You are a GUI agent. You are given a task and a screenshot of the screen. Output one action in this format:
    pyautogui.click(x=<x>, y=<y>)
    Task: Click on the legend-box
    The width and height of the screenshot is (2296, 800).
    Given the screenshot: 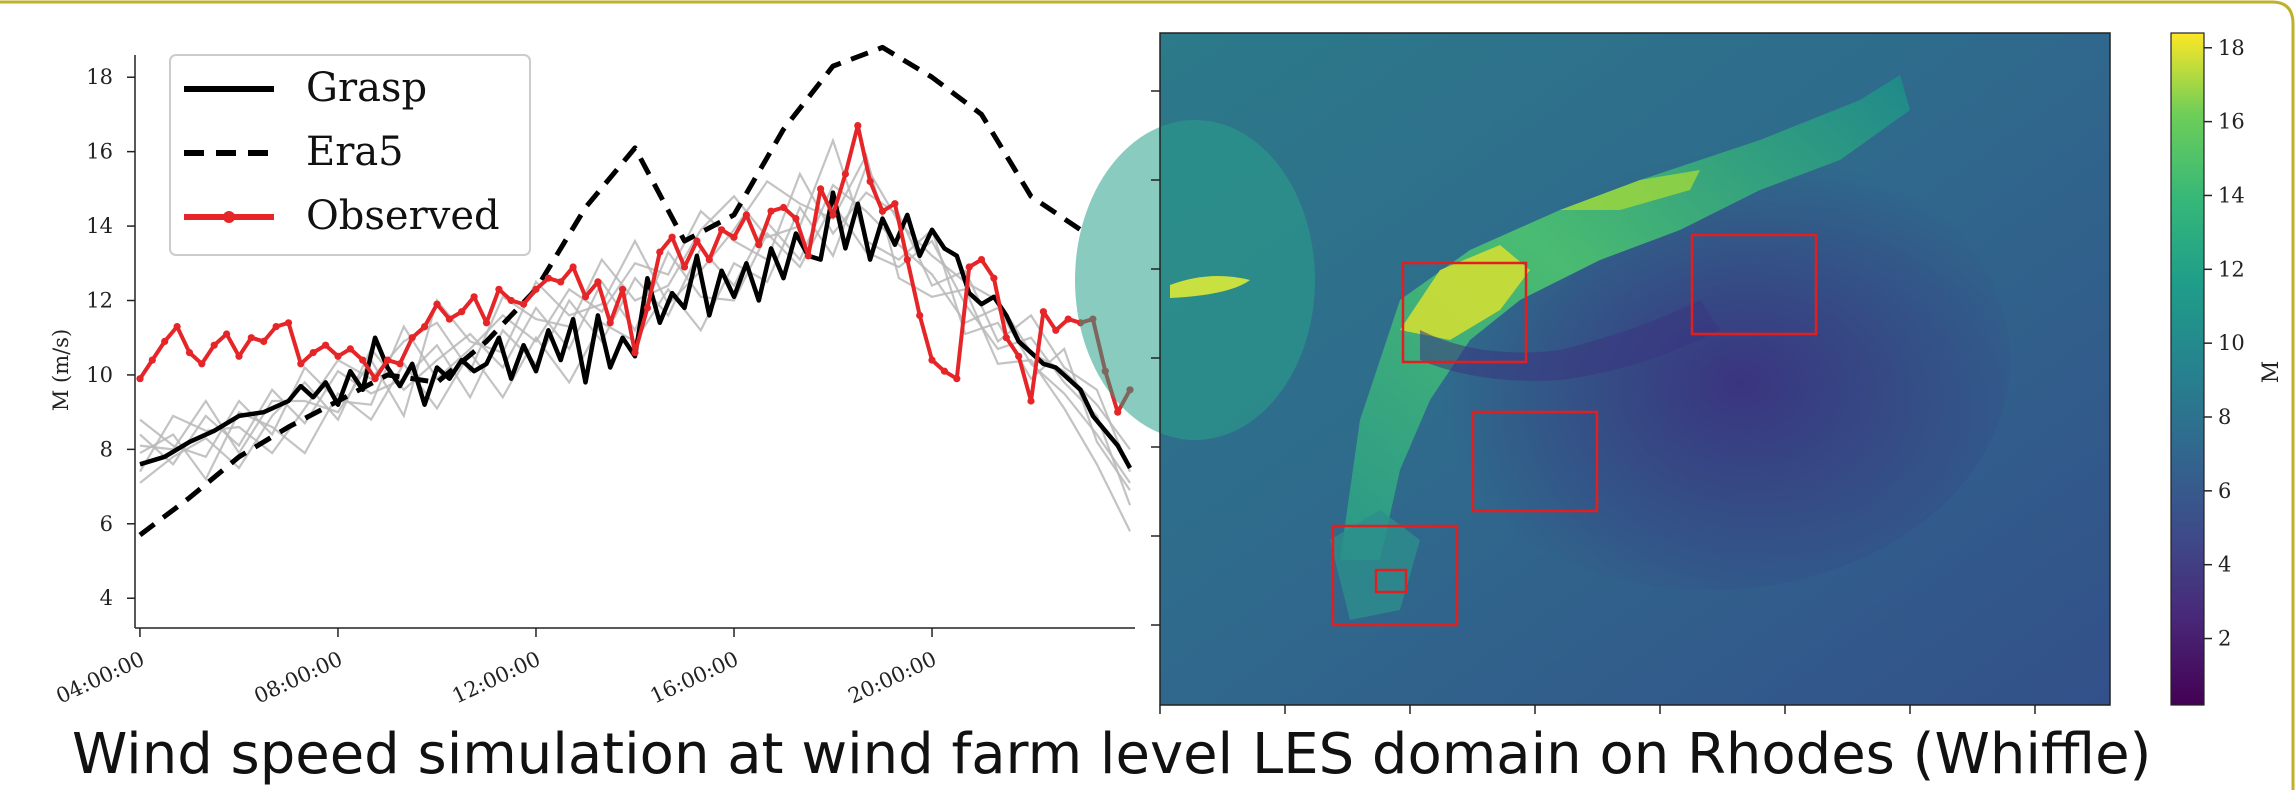 What is the action you would take?
    pyautogui.click(x=350, y=155)
    